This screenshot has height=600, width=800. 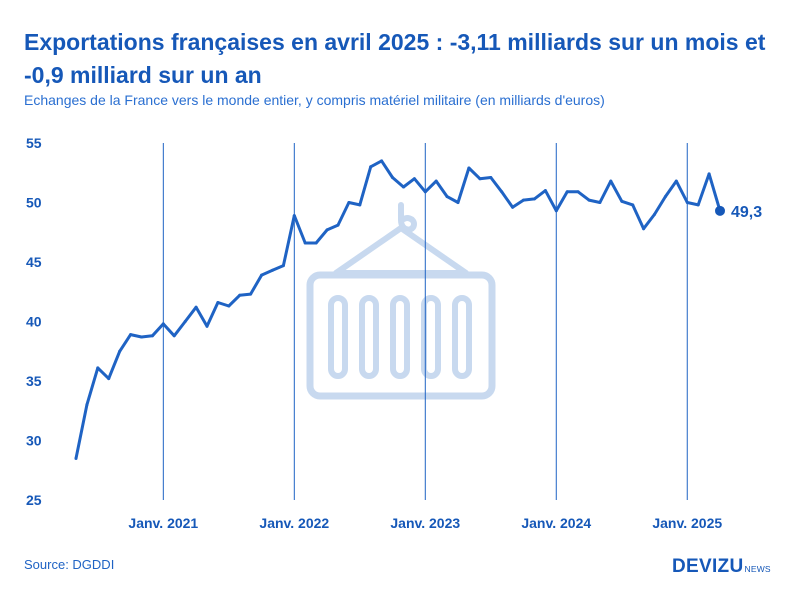 What do you see at coordinates (556, 523) in the screenshot?
I see `x-tick-label: Janv. 2024` at bounding box center [556, 523].